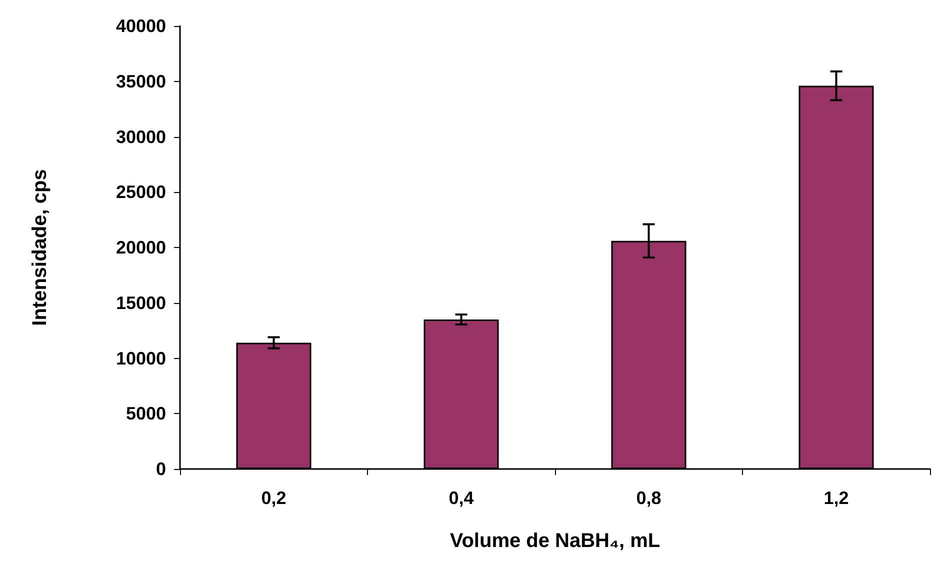 The height and width of the screenshot is (561, 950). Describe the element at coordinates (141, 302) in the screenshot. I see `y-tick-label: 15000` at that location.